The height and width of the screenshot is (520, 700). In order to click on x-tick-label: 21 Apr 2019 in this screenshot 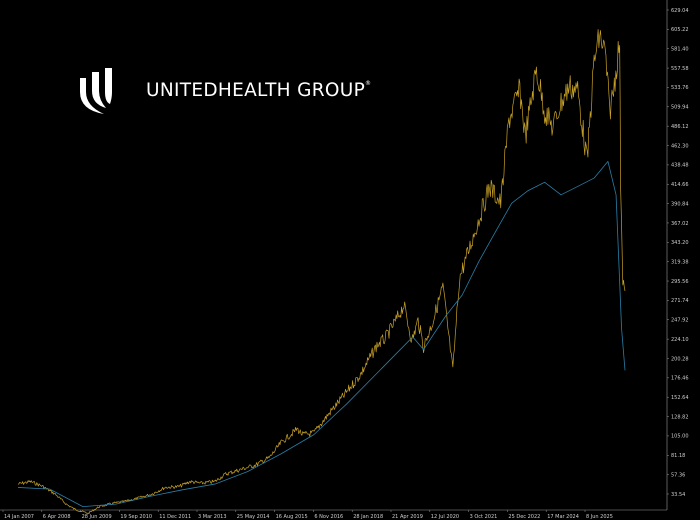, I will do `click(407, 517)`.